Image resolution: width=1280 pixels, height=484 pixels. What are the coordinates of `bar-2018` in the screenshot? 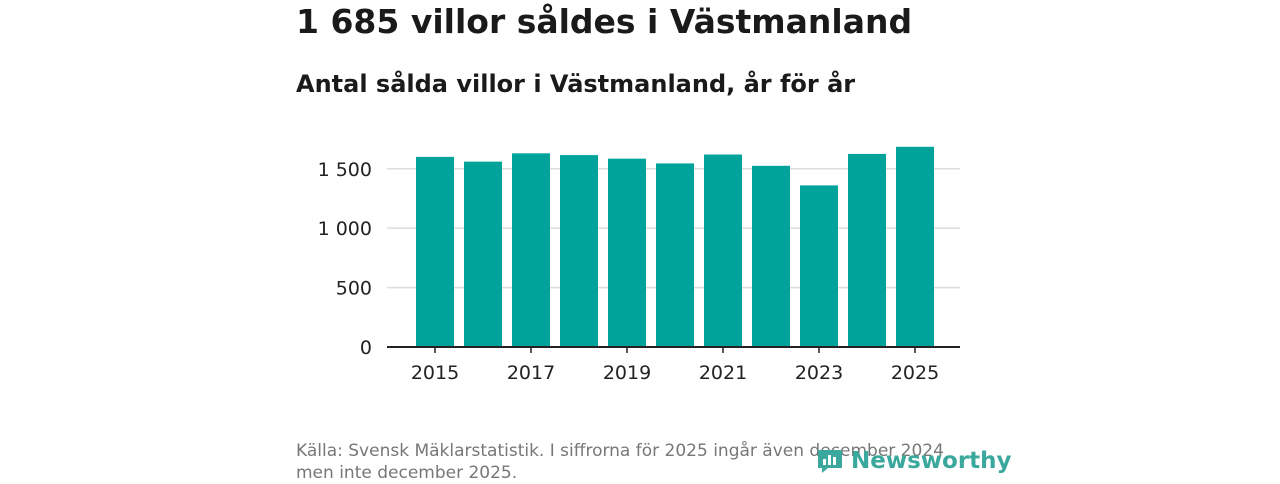 It's located at (579, 251).